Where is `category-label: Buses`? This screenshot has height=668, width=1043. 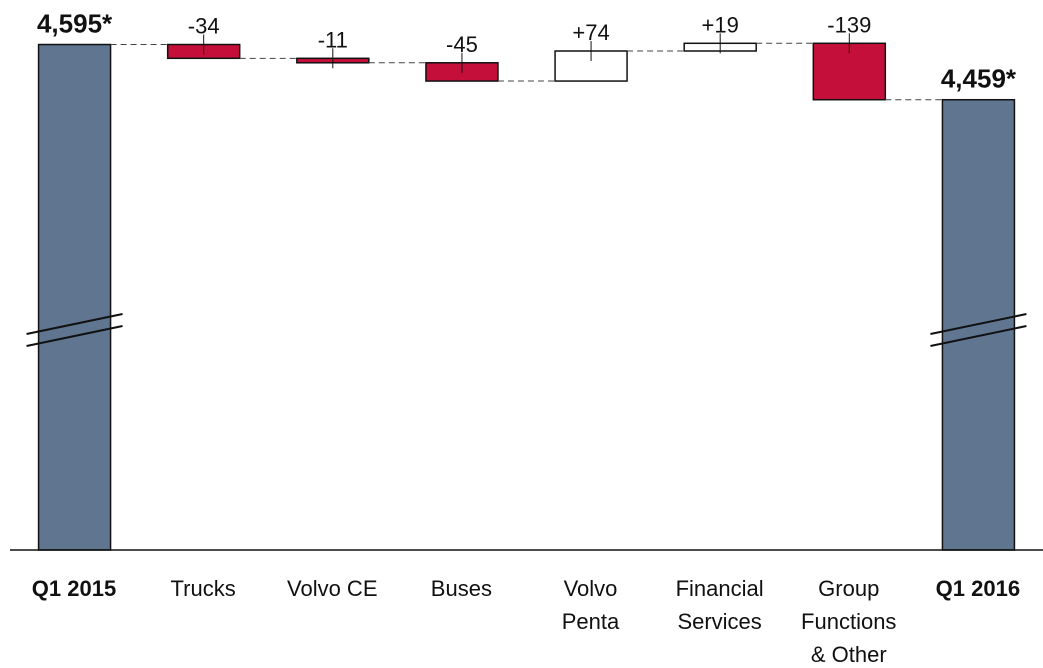 category-label: Buses is located at coordinates (461, 588).